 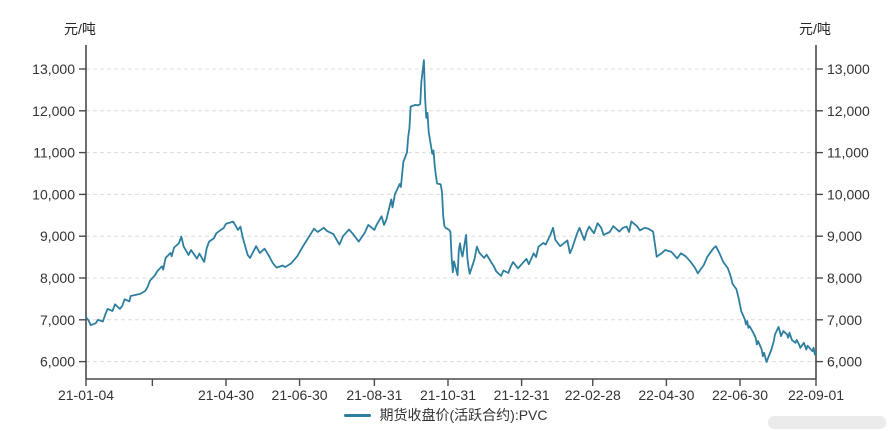 I want to click on y-axis-label-left: 13,000, so click(x=53, y=69).